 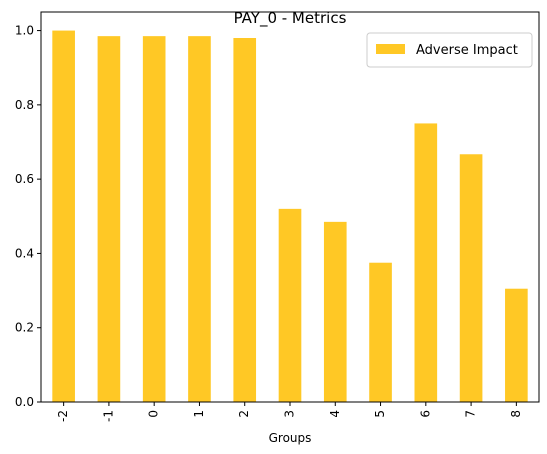 I want to click on y-tick-label: 1.0, so click(x=24, y=31).